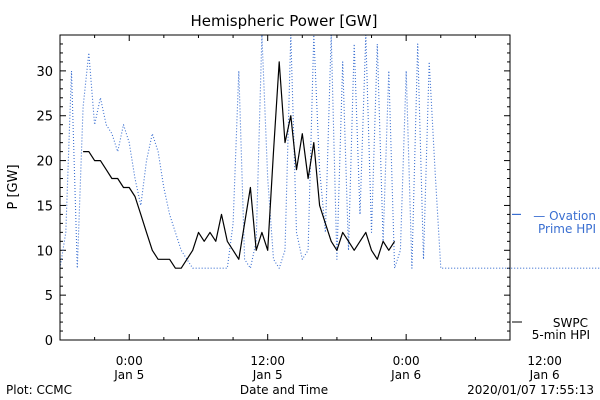 The image size is (600, 400). Describe the element at coordinates (13, 186) in the screenshot. I see `y-axis-label: P [GW]` at that location.